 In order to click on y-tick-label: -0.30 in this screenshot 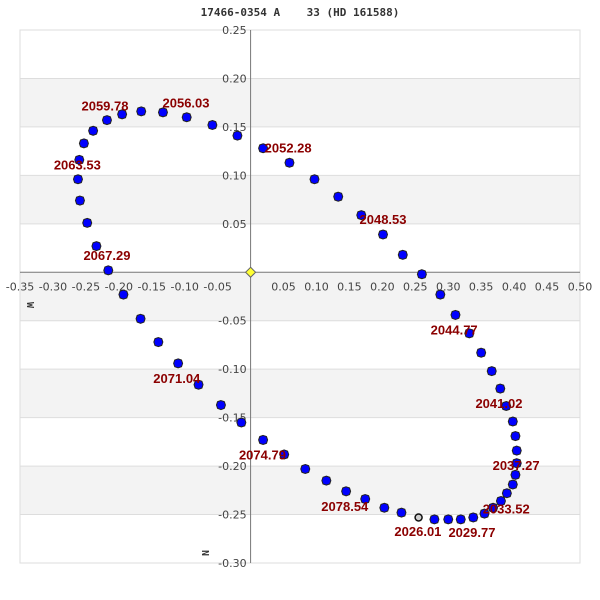, I will do `click(232, 563)`.